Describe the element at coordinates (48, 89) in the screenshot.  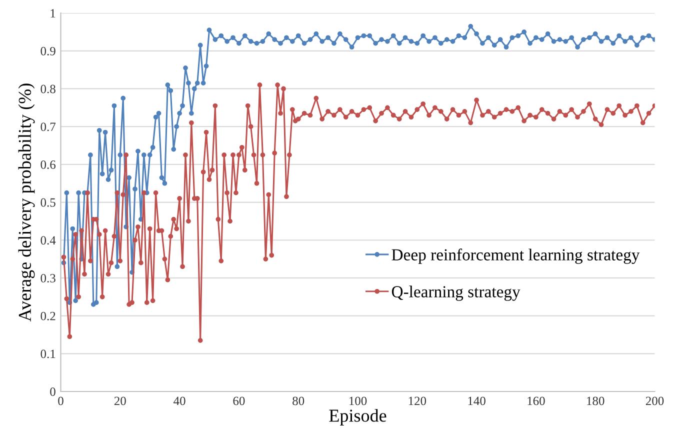
I see `y-tick-label: 0.8` at that location.